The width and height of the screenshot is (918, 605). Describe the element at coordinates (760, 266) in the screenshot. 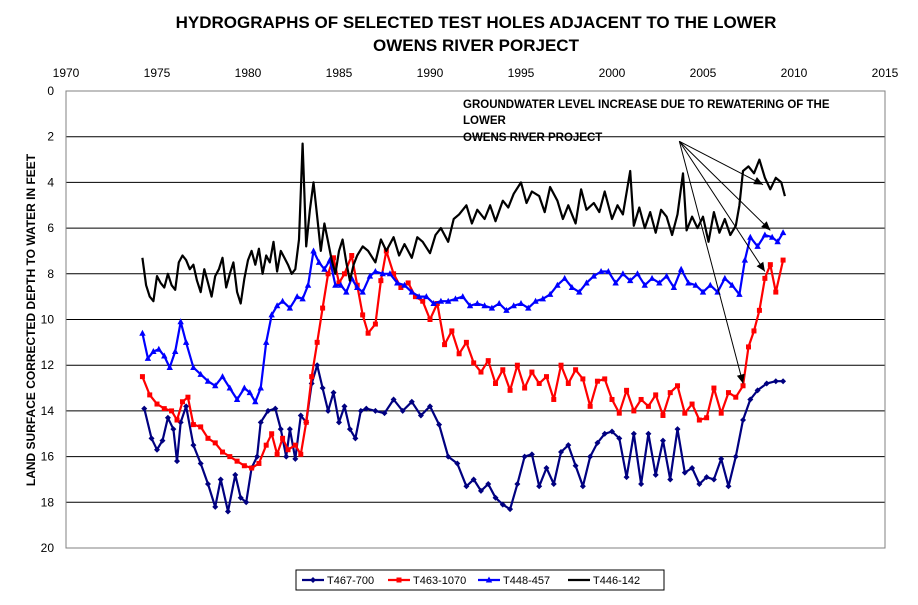

I see `annotation-arrowhead` at that location.